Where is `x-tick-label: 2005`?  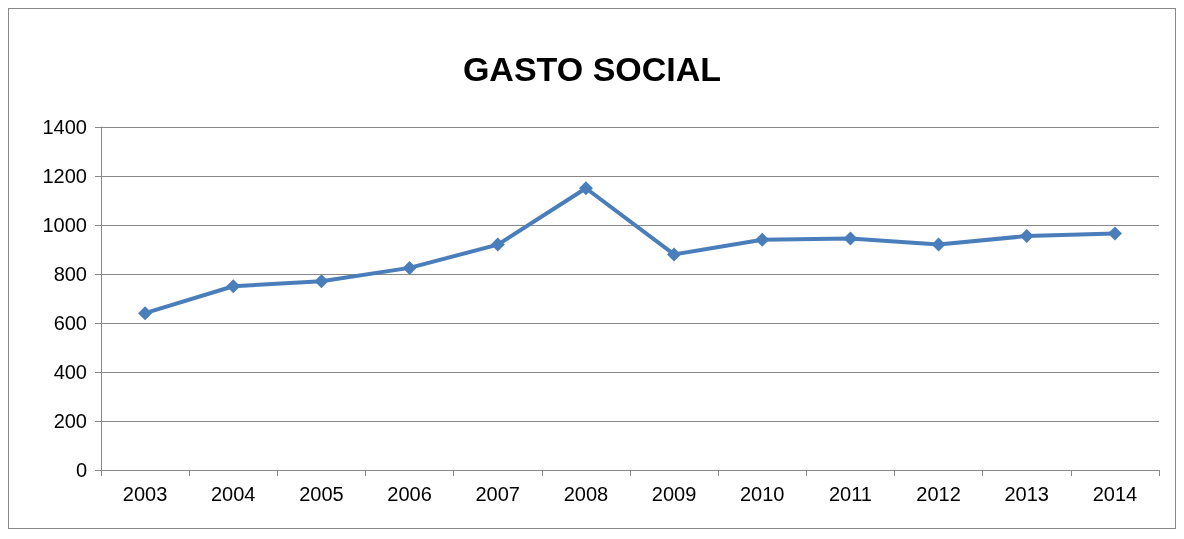
x-tick-label: 2005 is located at coordinates (321, 494).